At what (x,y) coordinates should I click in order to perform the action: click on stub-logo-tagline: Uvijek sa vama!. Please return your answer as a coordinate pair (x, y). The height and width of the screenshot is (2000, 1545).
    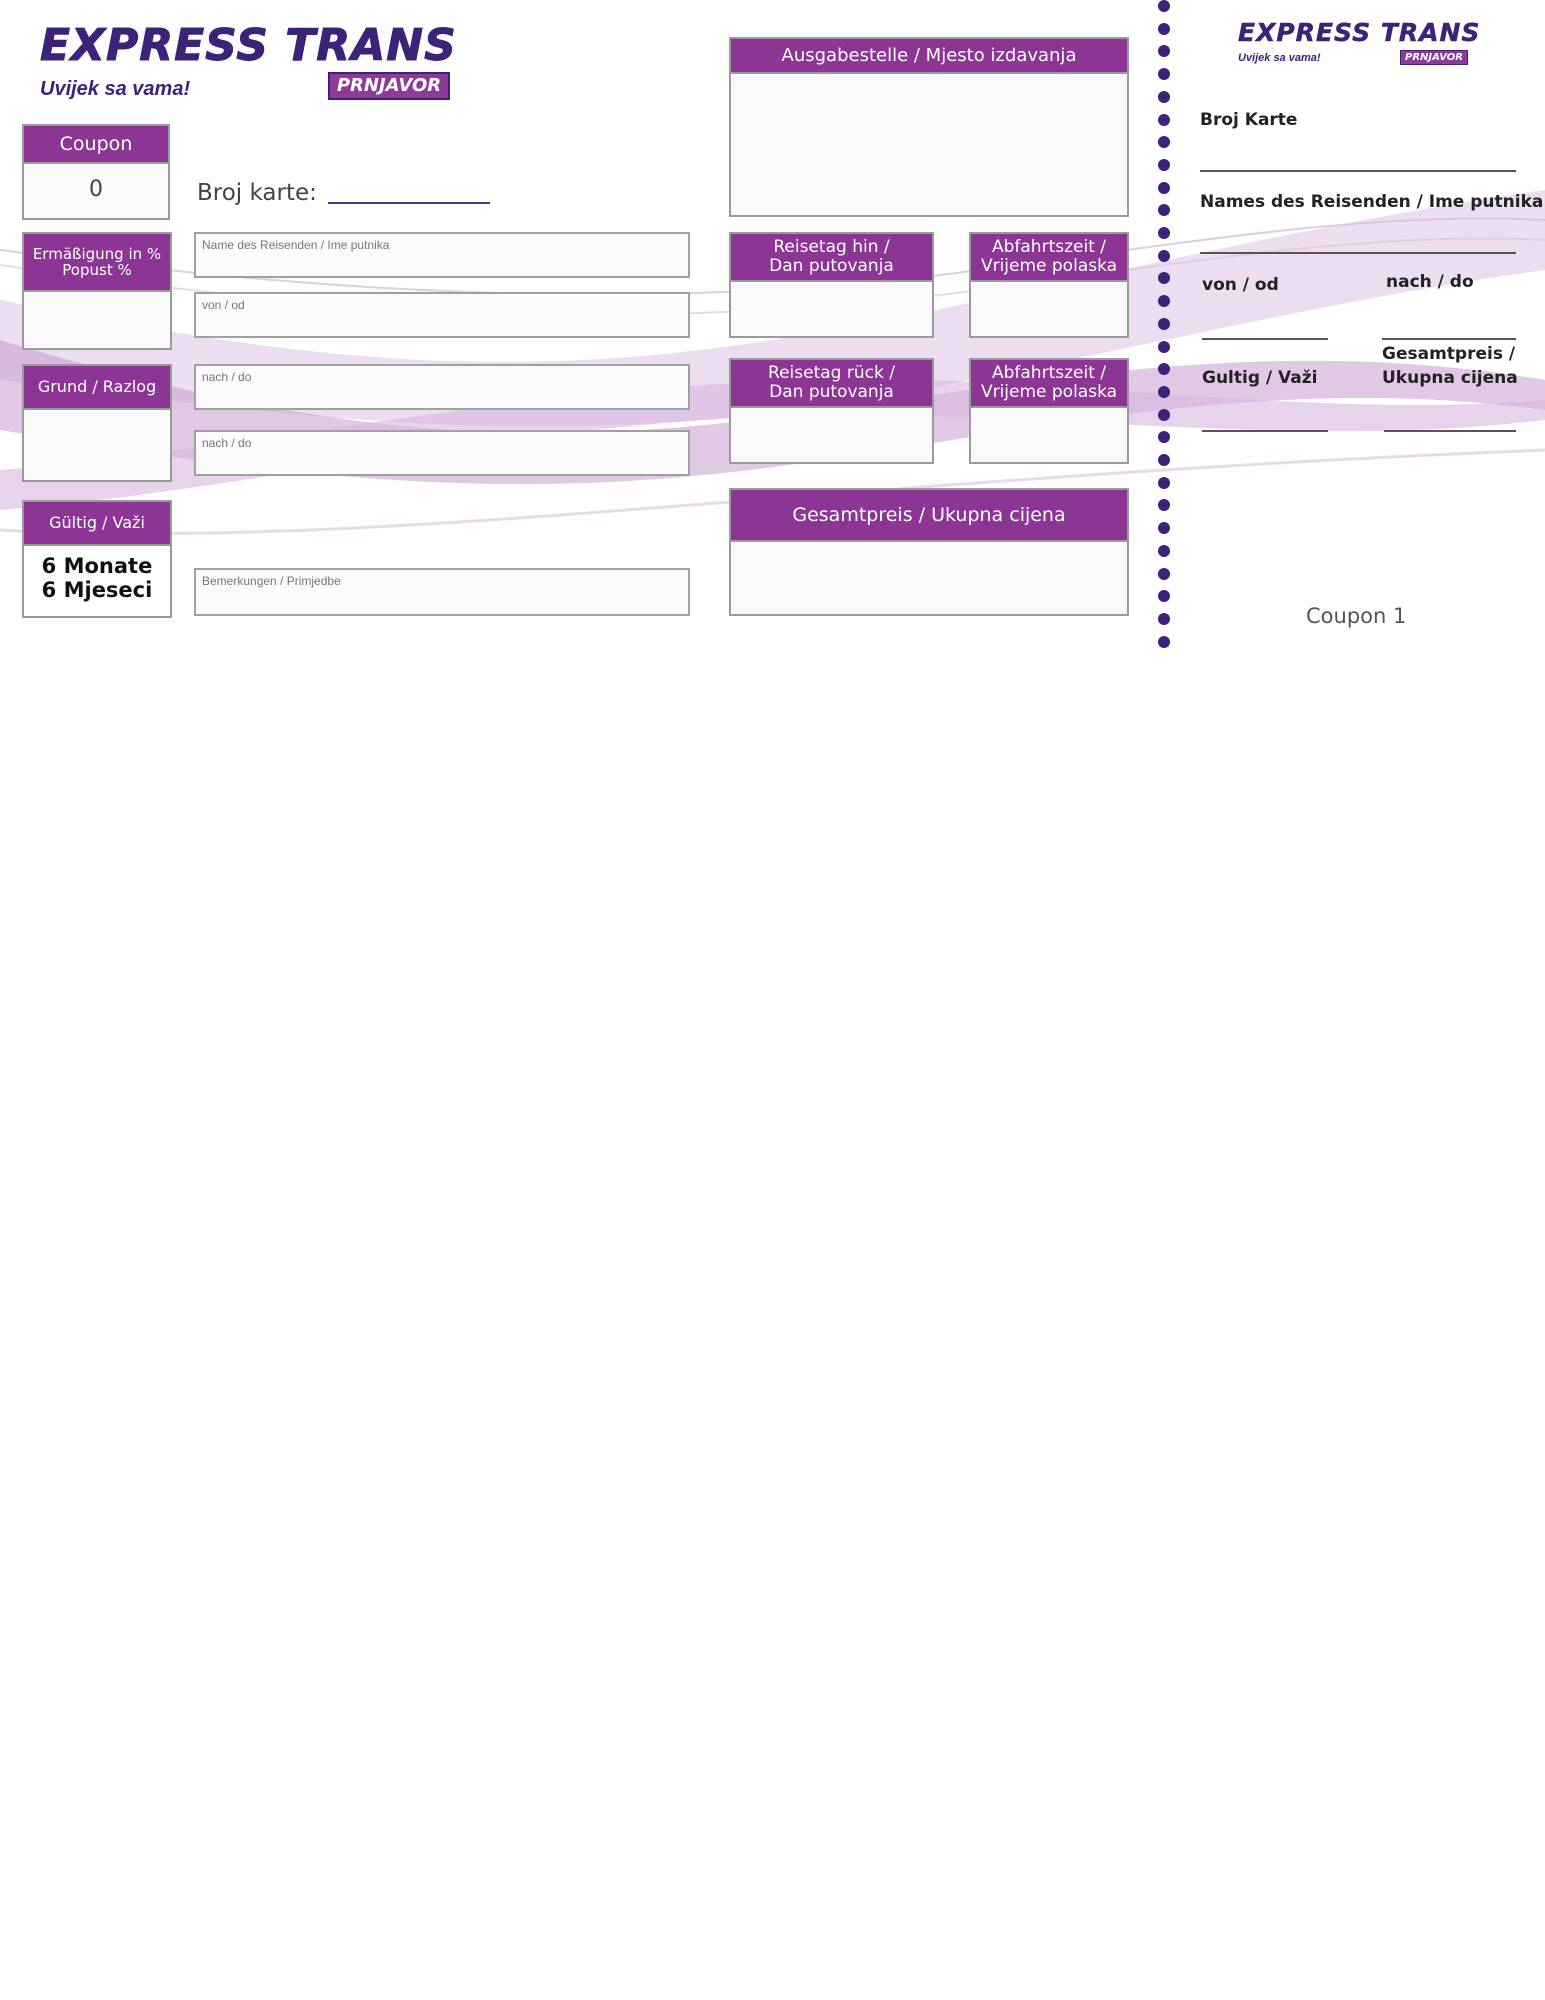
    Looking at the image, I should click on (1279, 58).